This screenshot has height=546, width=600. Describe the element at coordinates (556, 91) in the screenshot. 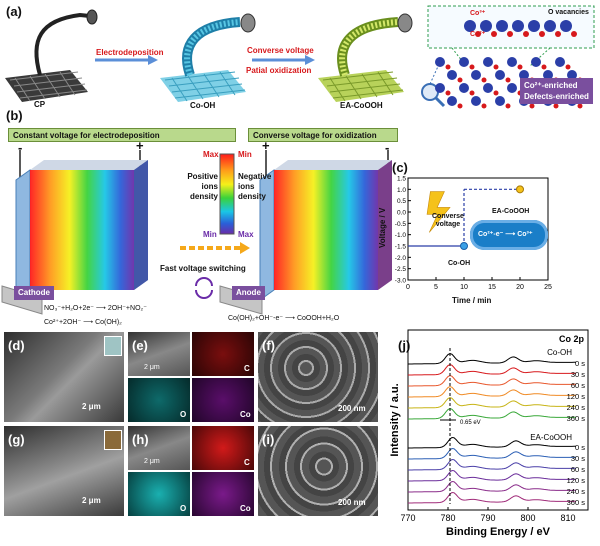

I see `enriched-tag: Co²⁺-enriched Defects-enriched` at that location.